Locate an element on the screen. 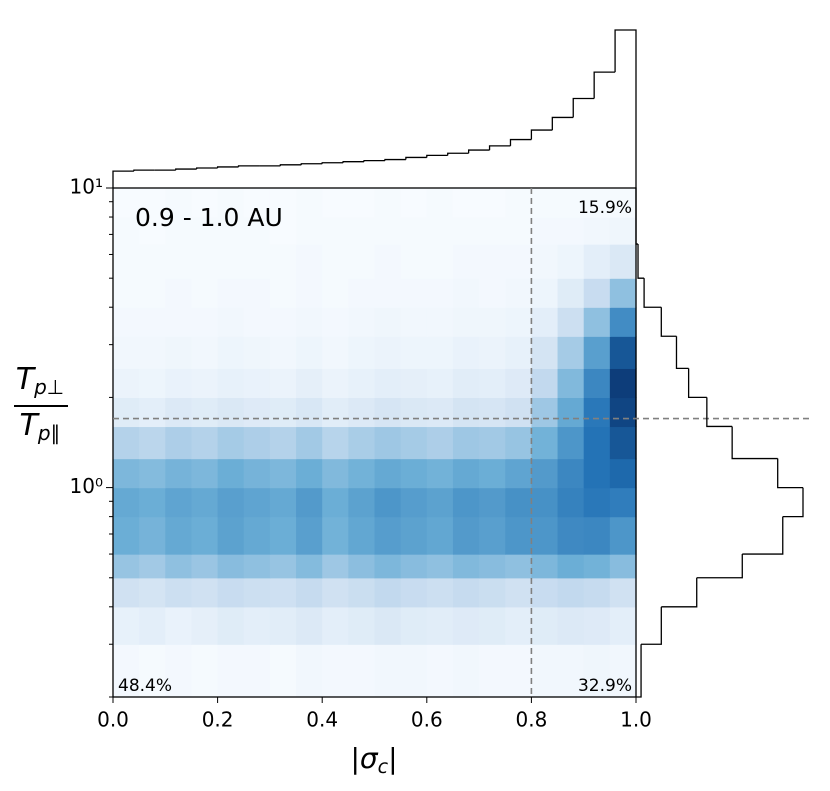 The image size is (830, 791). region-label: 0.9 - 1.0 AU is located at coordinates (209, 217).